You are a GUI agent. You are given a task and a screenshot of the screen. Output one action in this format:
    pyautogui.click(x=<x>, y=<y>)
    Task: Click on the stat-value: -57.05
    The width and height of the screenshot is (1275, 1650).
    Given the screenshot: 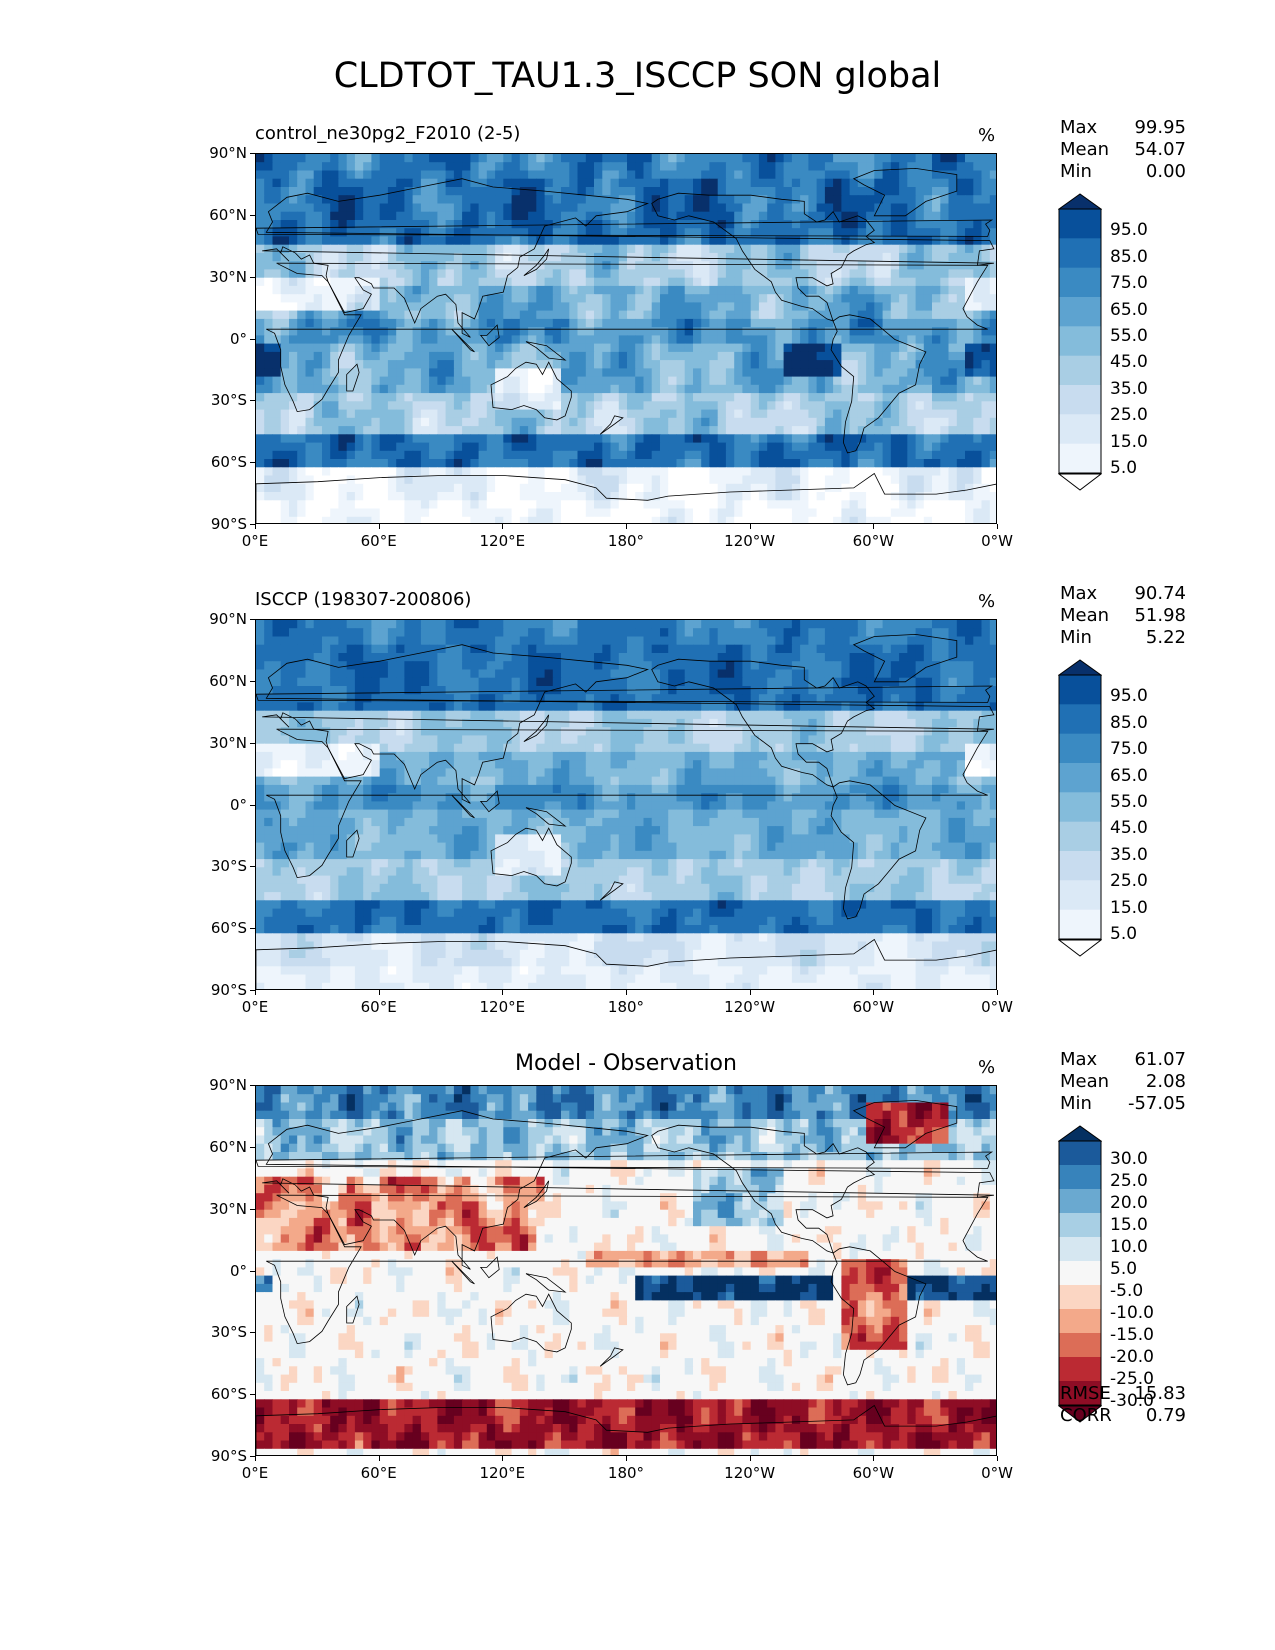 What is the action you would take?
    pyautogui.click(x=1156, y=1103)
    